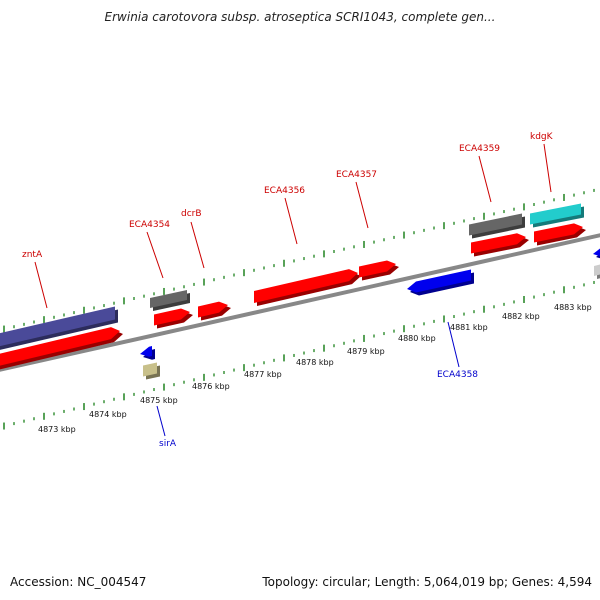 The width and height of the screenshot is (600, 600). I want to click on cds-sira, so click(147, 353).